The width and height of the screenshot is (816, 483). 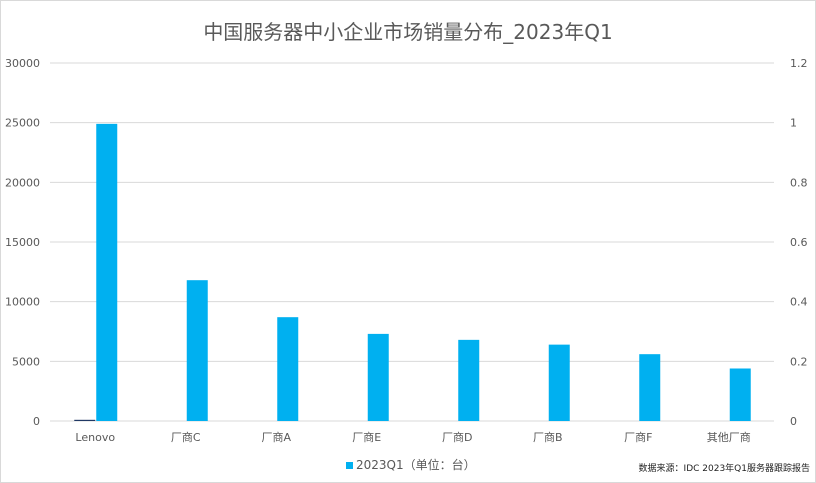 I want to click on x-tick-label: 厂商C, so click(x=186, y=437).